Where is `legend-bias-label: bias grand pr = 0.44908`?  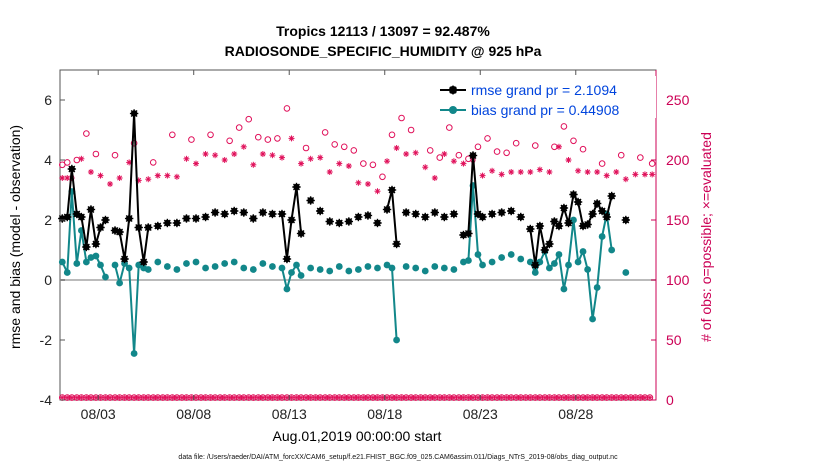
legend-bias-label: bias grand pr = 0.44908 is located at coordinates (545, 110).